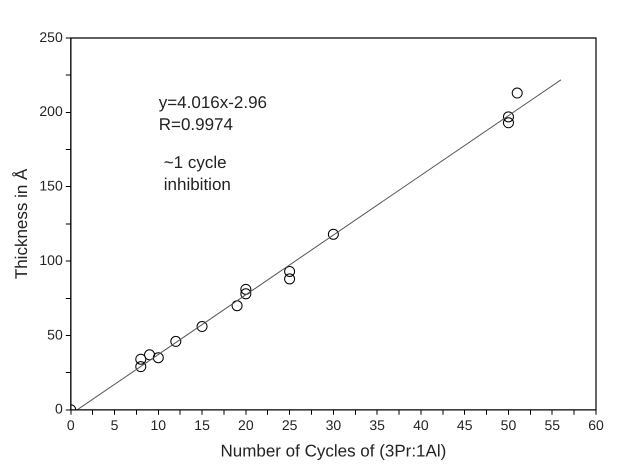  I want to click on y-tick-label: 50, so click(55, 334).